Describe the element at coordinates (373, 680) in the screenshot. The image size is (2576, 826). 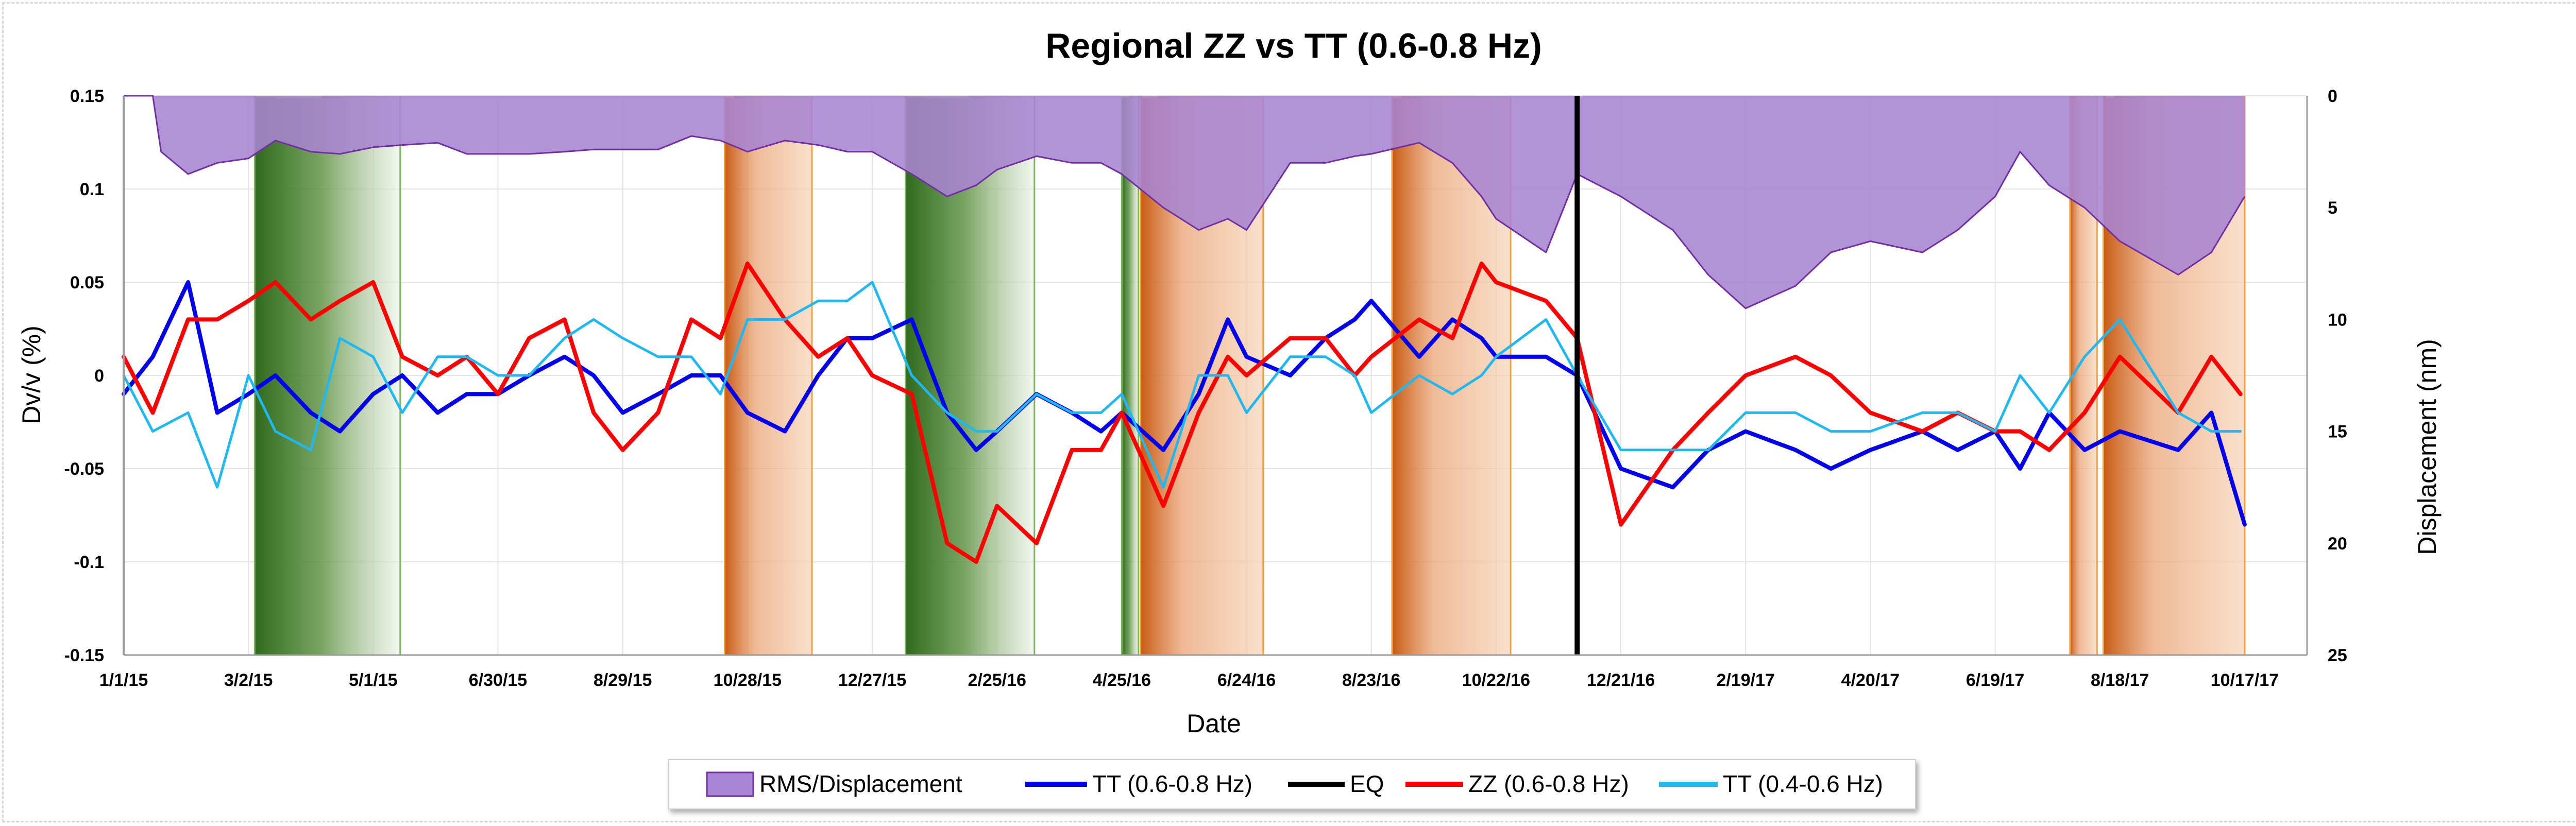
I see `x-tick-label-2: 5/1/15` at that location.